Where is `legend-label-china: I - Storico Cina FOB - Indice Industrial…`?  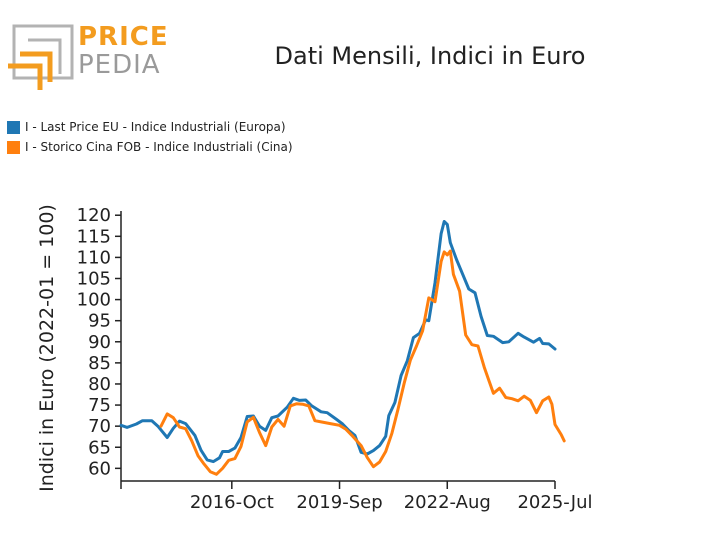
legend-label-china: I - Storico Cina FOB - Indice Industrial… is located at coordinates (159, 147).